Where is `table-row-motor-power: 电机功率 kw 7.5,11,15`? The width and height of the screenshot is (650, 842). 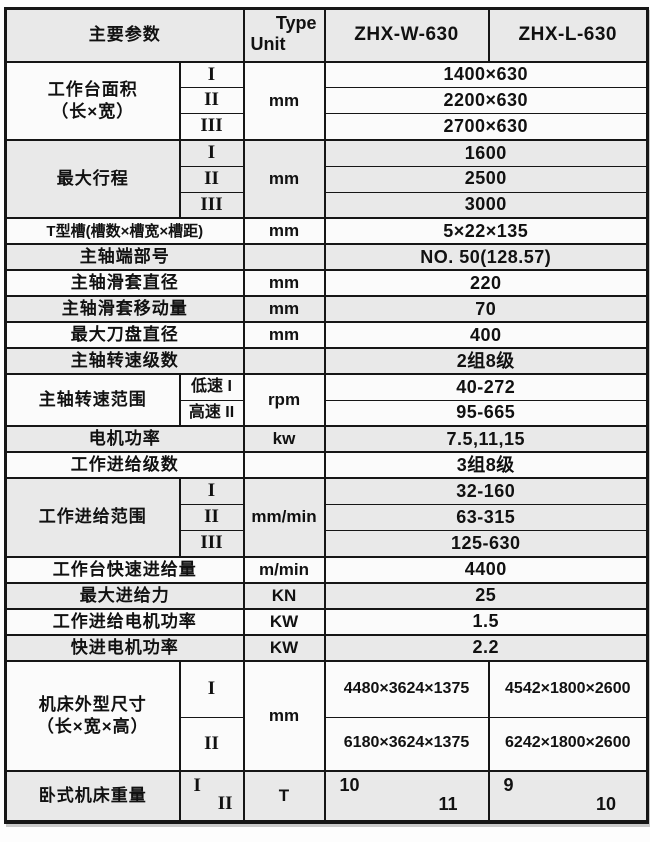 table-row-motor-power: 电机功率 kw 7.5,11,15 is located at coordinates (326, 439).